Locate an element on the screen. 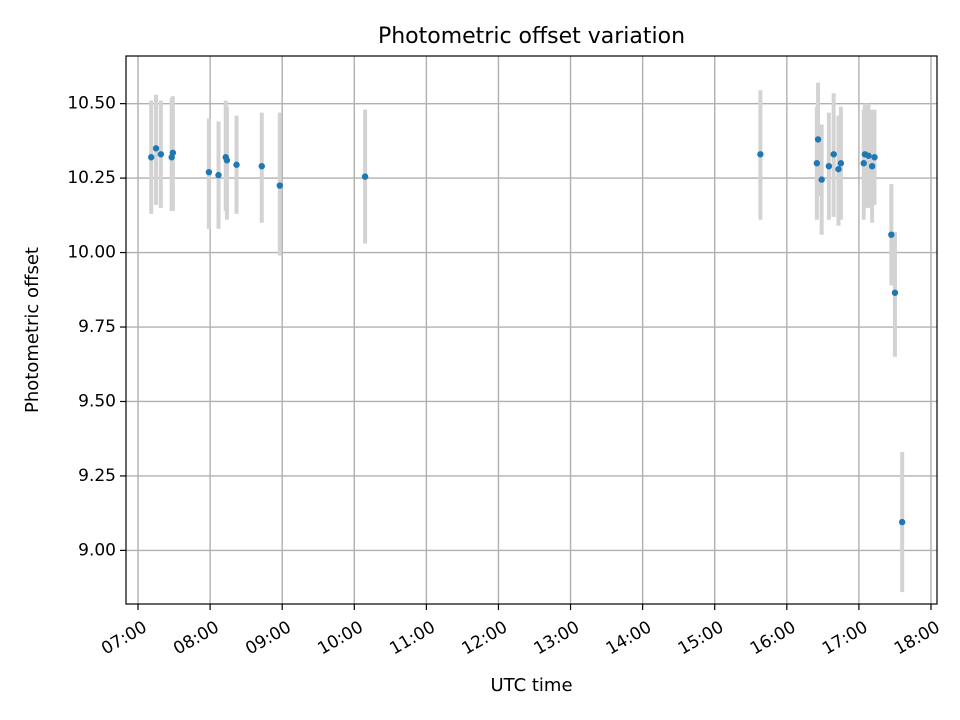 Image resolution: width=960 pixels, height=720 pixels. y-tick-label: 10.25 is located at coordinates (91, 178).